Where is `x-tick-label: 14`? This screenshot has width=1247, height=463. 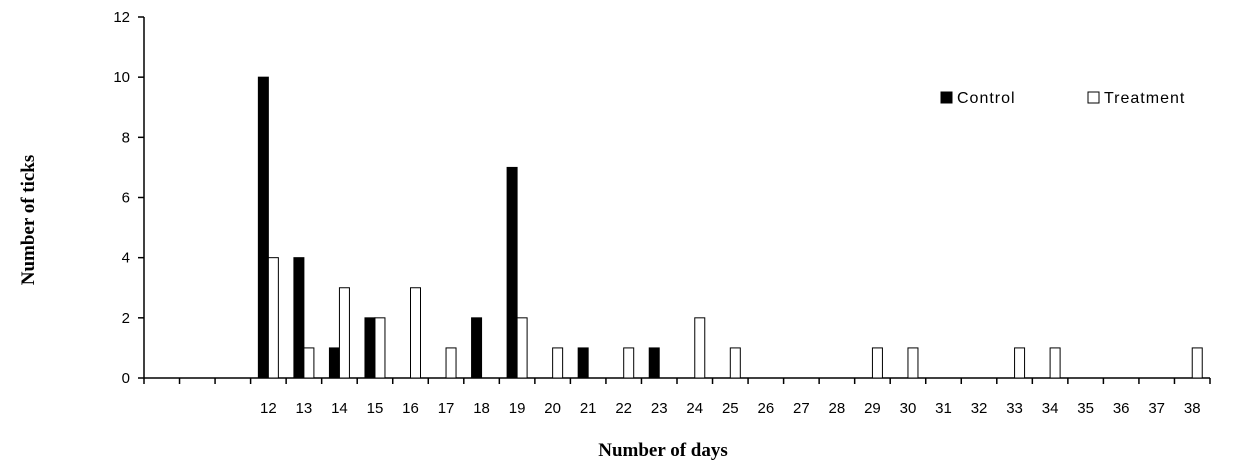 x-tick-label: 14 is located at coordinates (339, 408).